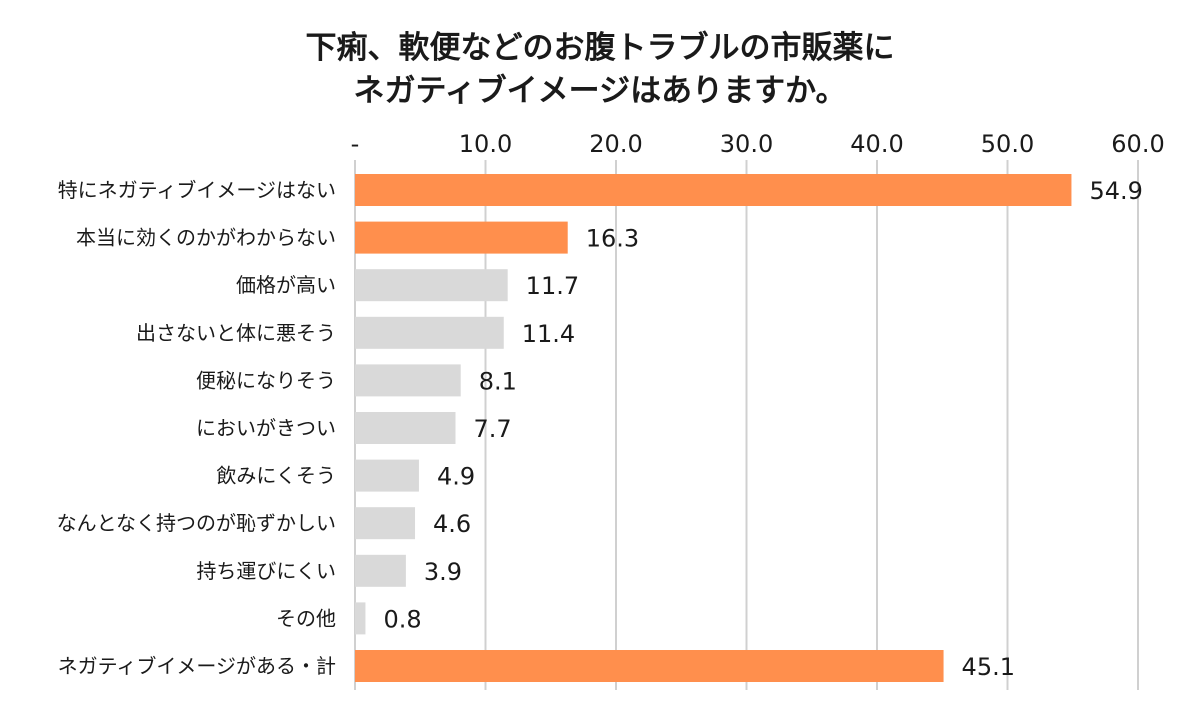 The image size is (1200, 725). Describe the element at coordinates (746, 144) in the screenshot. I see `x-tick-label: 30.0` at that location.